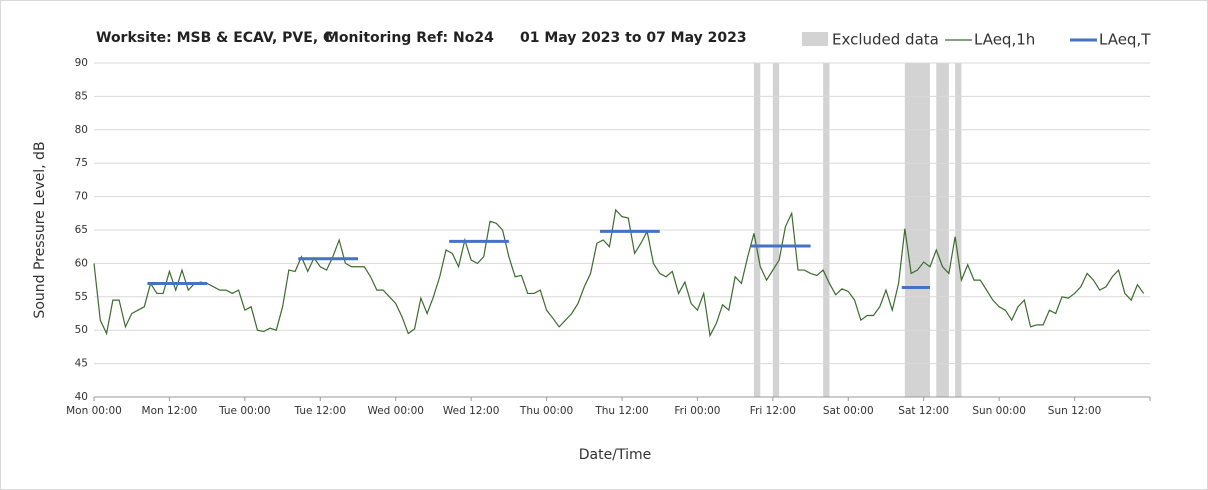 The image size is (1208, 490). What do you see at coordinates (81, 130) in the screenshot?
I see `y-tick-label: 80` at bounding box center [81, 130].